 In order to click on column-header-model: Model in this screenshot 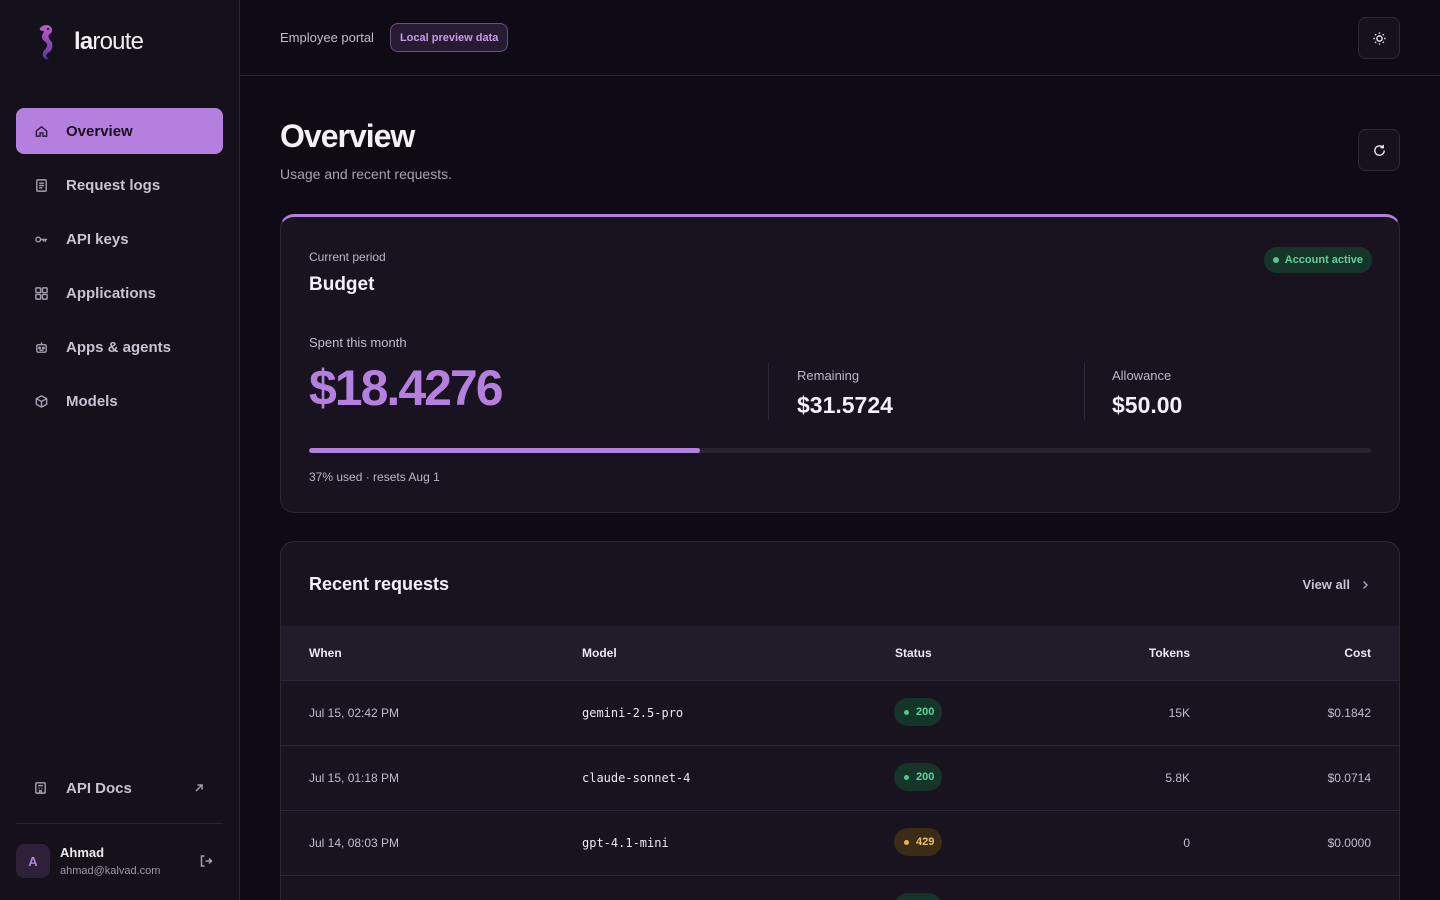, I will do `click(599, 653)`.